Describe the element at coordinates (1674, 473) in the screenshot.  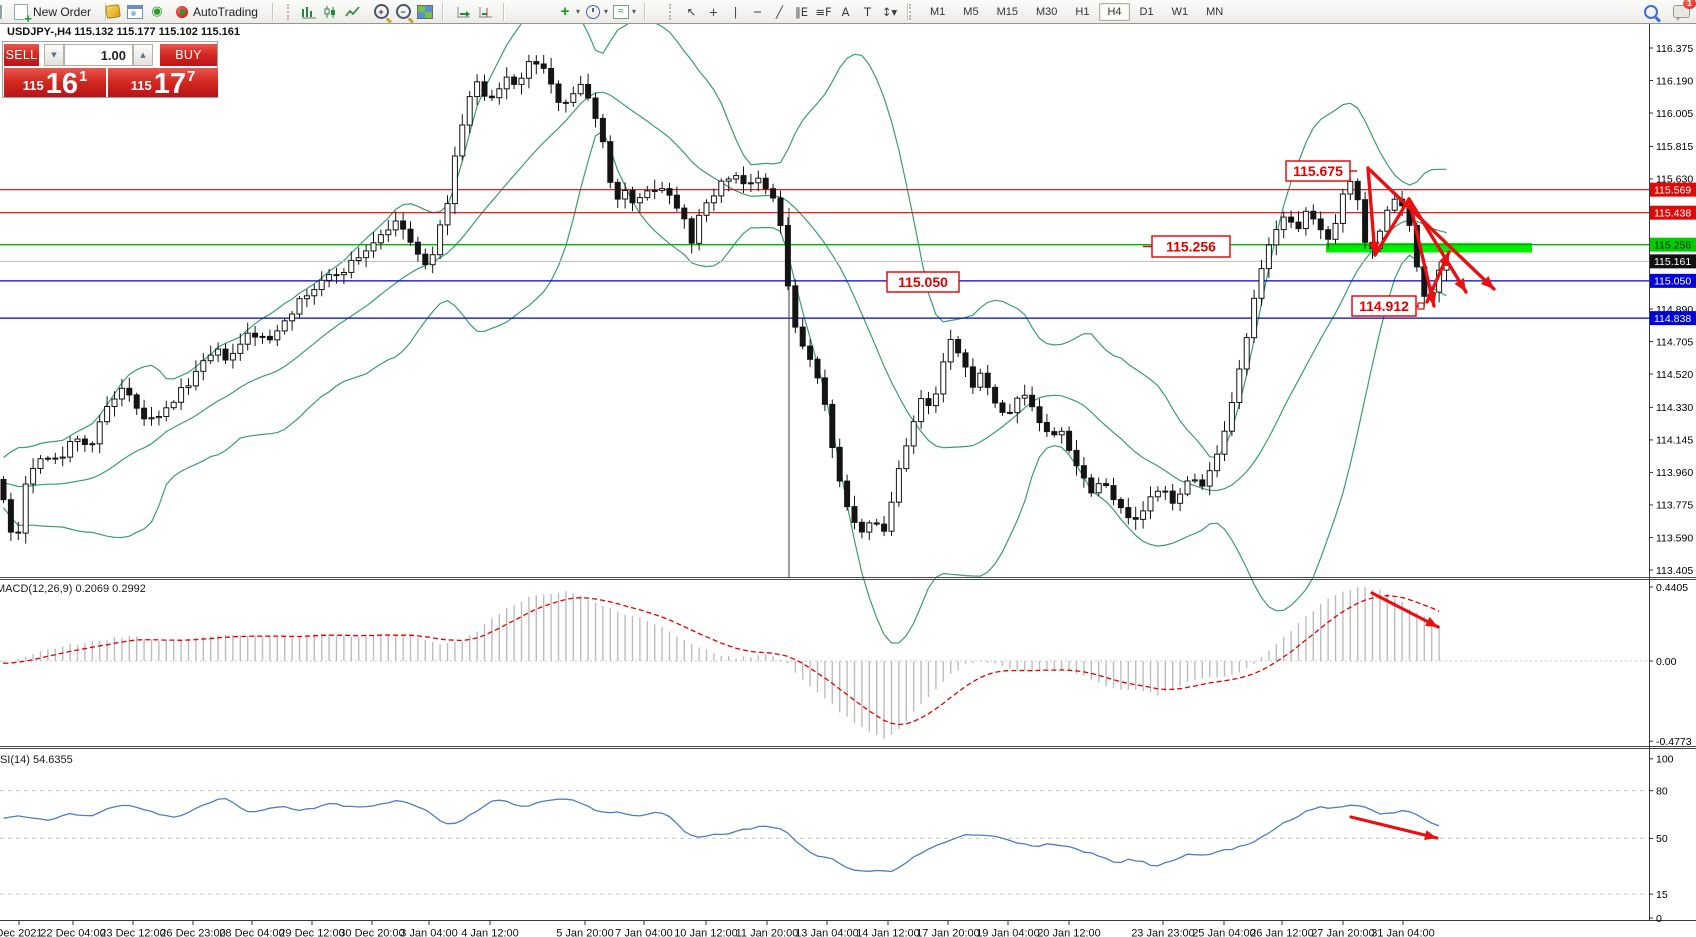
I see `svg-text: 113.960` at that location.